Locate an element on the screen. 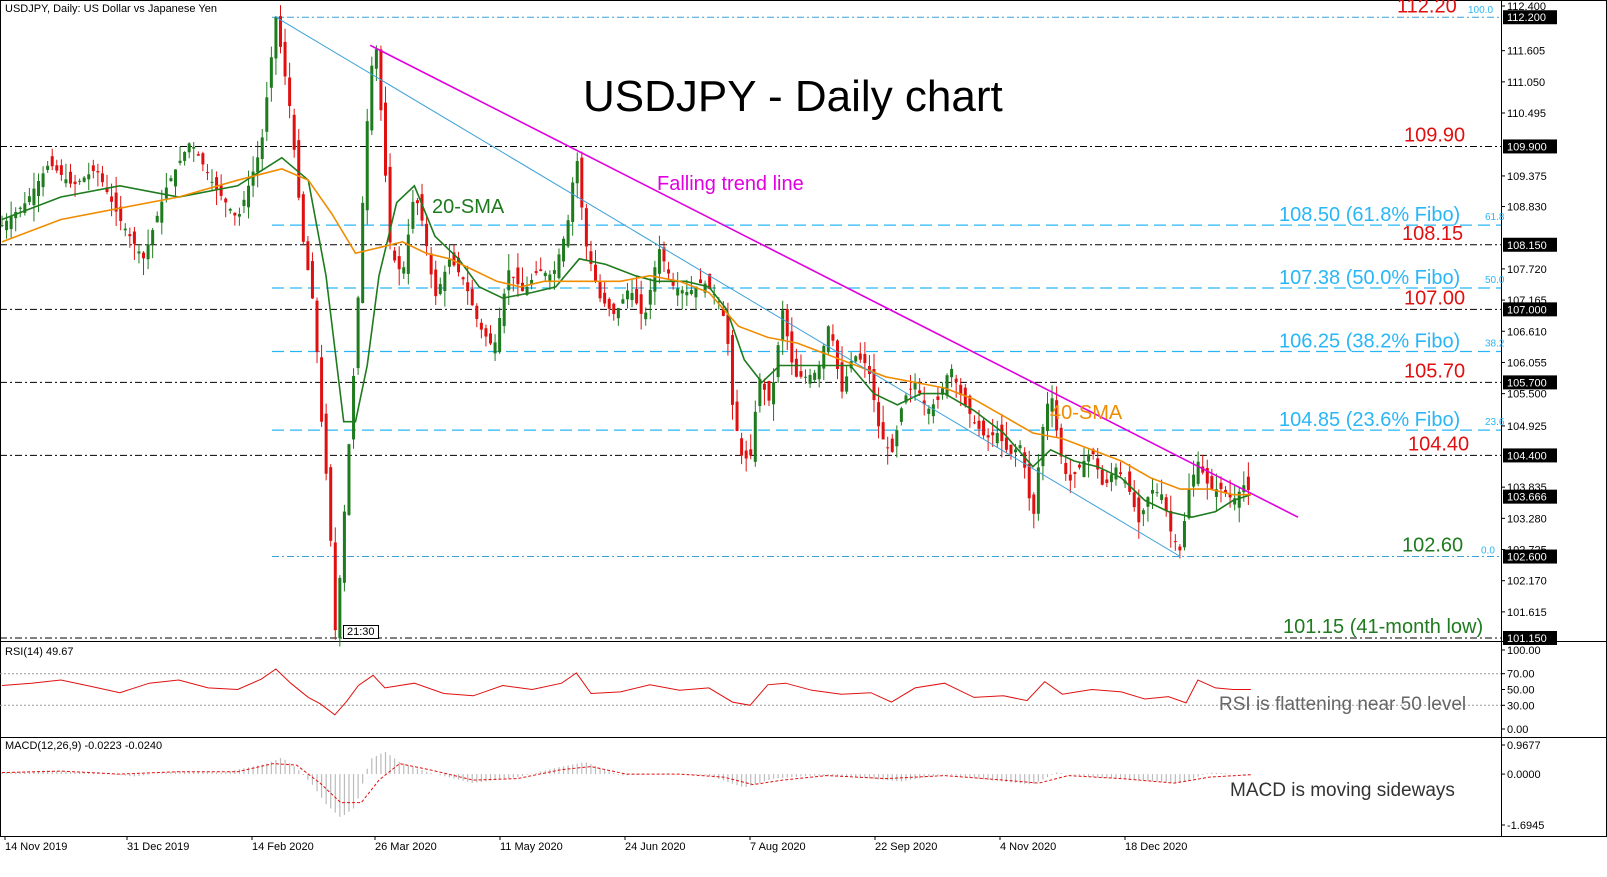 This screenshot has width=1607, height=877. time-tick-label: 18 Dec 2020 is located at coordinates (1156, 847).